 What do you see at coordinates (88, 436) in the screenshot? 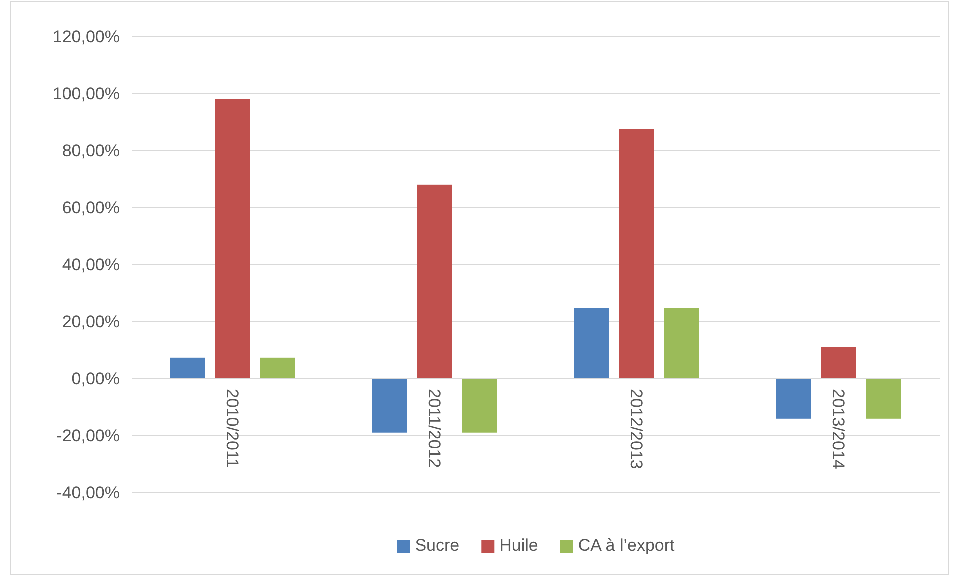
I see `y-tick-label: -20,00%` at bounding box center [88, 436].